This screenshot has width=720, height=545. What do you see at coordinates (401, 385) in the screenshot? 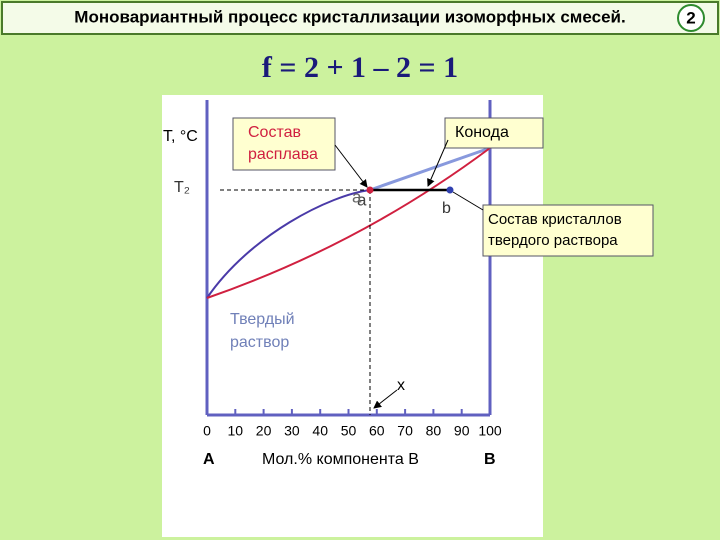
I see `point-x-label: x` at bounding box center [401, 385].